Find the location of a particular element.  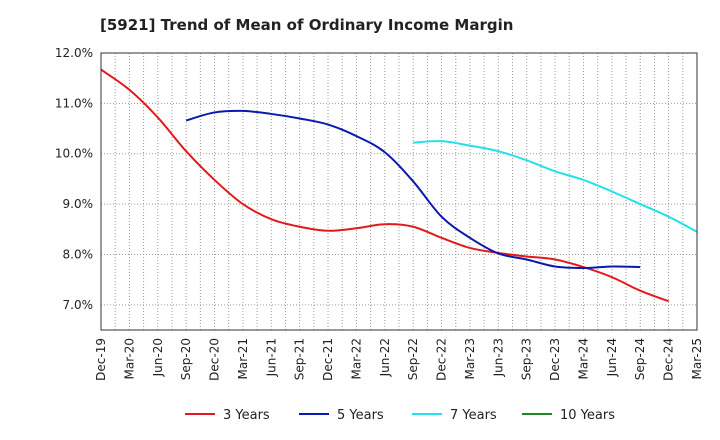

x-tick-label: Sep-23 is located at coordinates (527, 359).